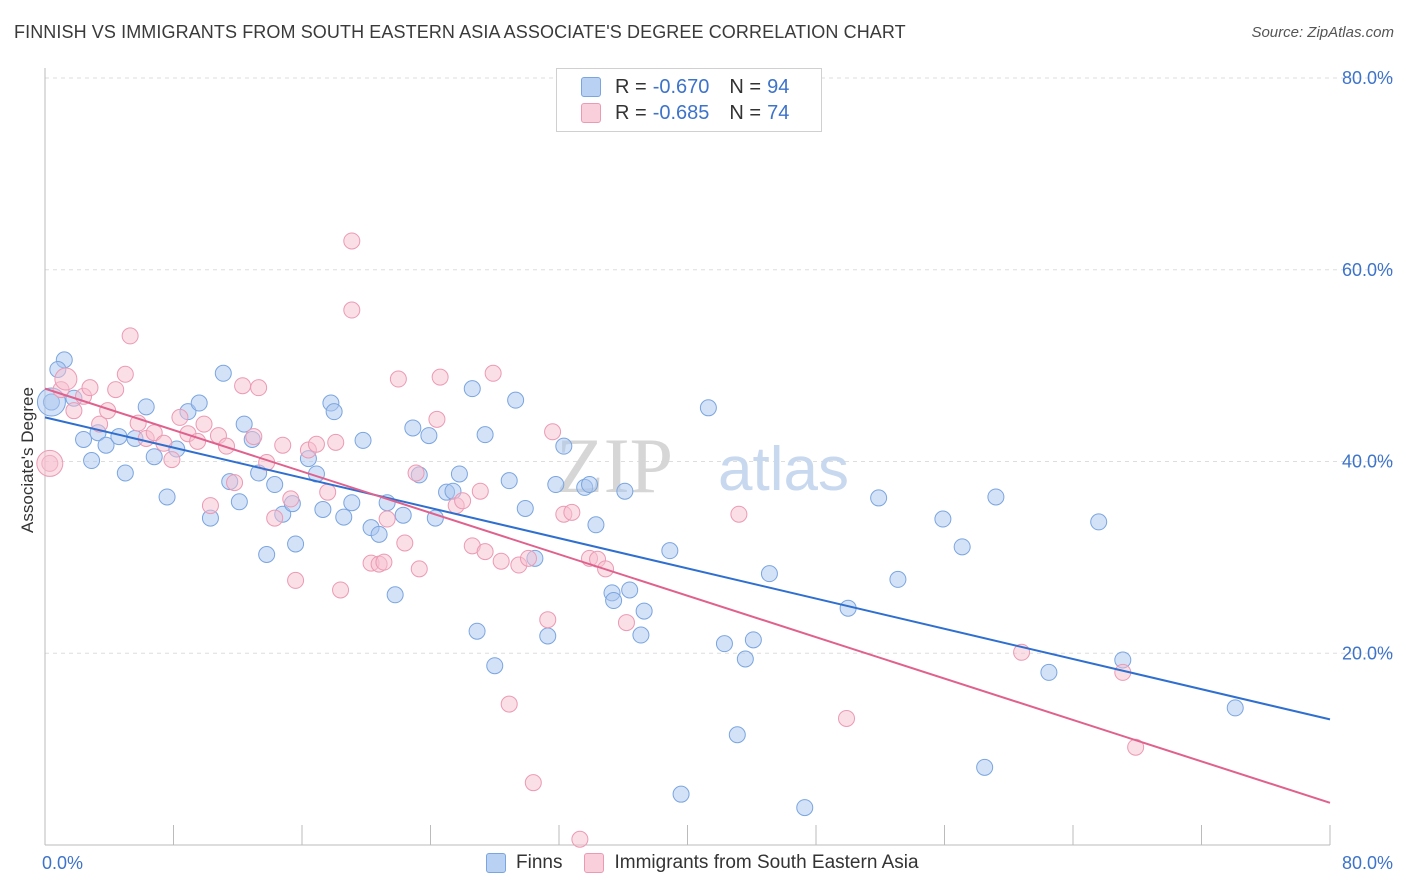 This screenshot has height=892, width=1406. What do you see at coordinates (591, 113) in the screenshot?
I see `sea-swatch` at bounding box center [591, 113].